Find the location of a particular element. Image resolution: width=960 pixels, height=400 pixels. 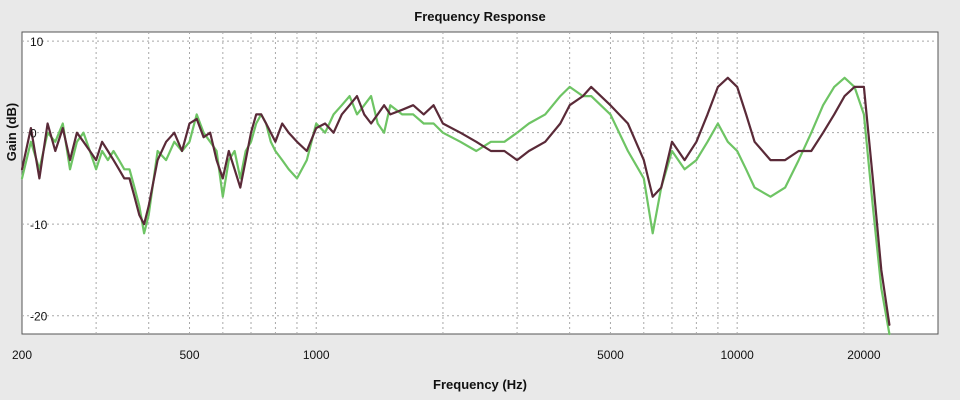

y-tick-label: -10 is located at coordinates (39, 225).